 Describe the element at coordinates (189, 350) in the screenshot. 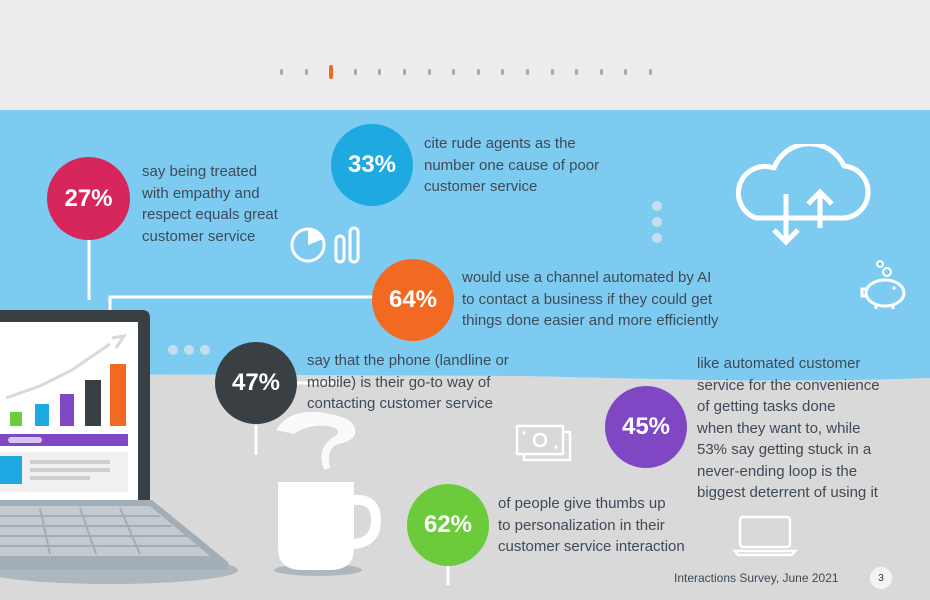

I see `horizontal-dots-icon` at that location.